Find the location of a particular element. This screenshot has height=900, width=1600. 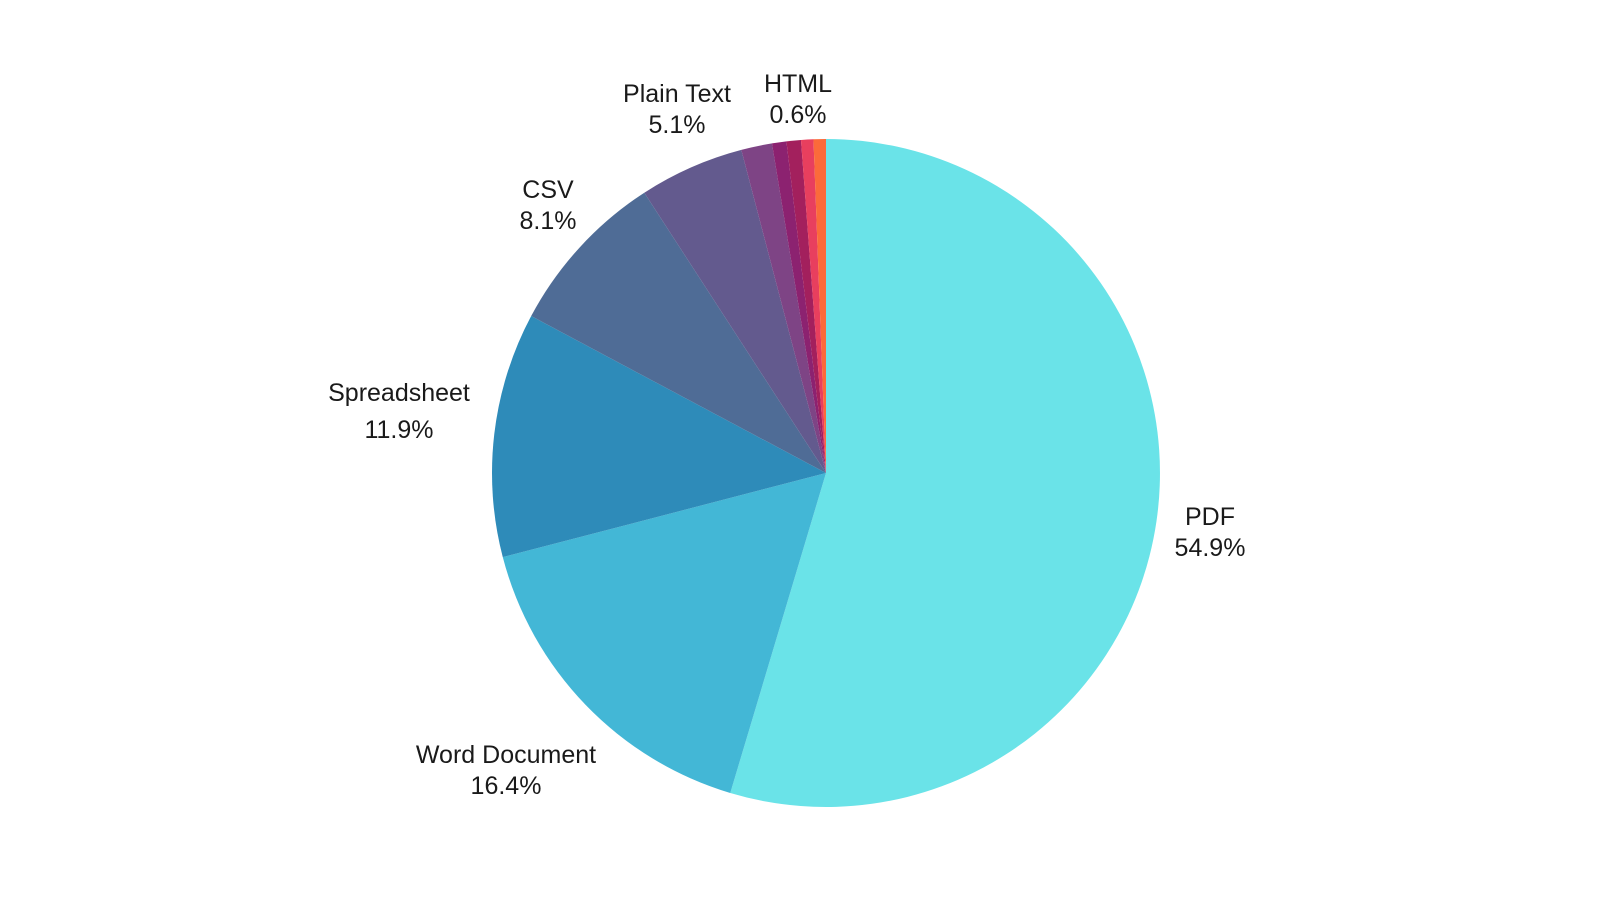

slice-label-pdf: PDF 54.9% is located at coordinates (1210, 533).